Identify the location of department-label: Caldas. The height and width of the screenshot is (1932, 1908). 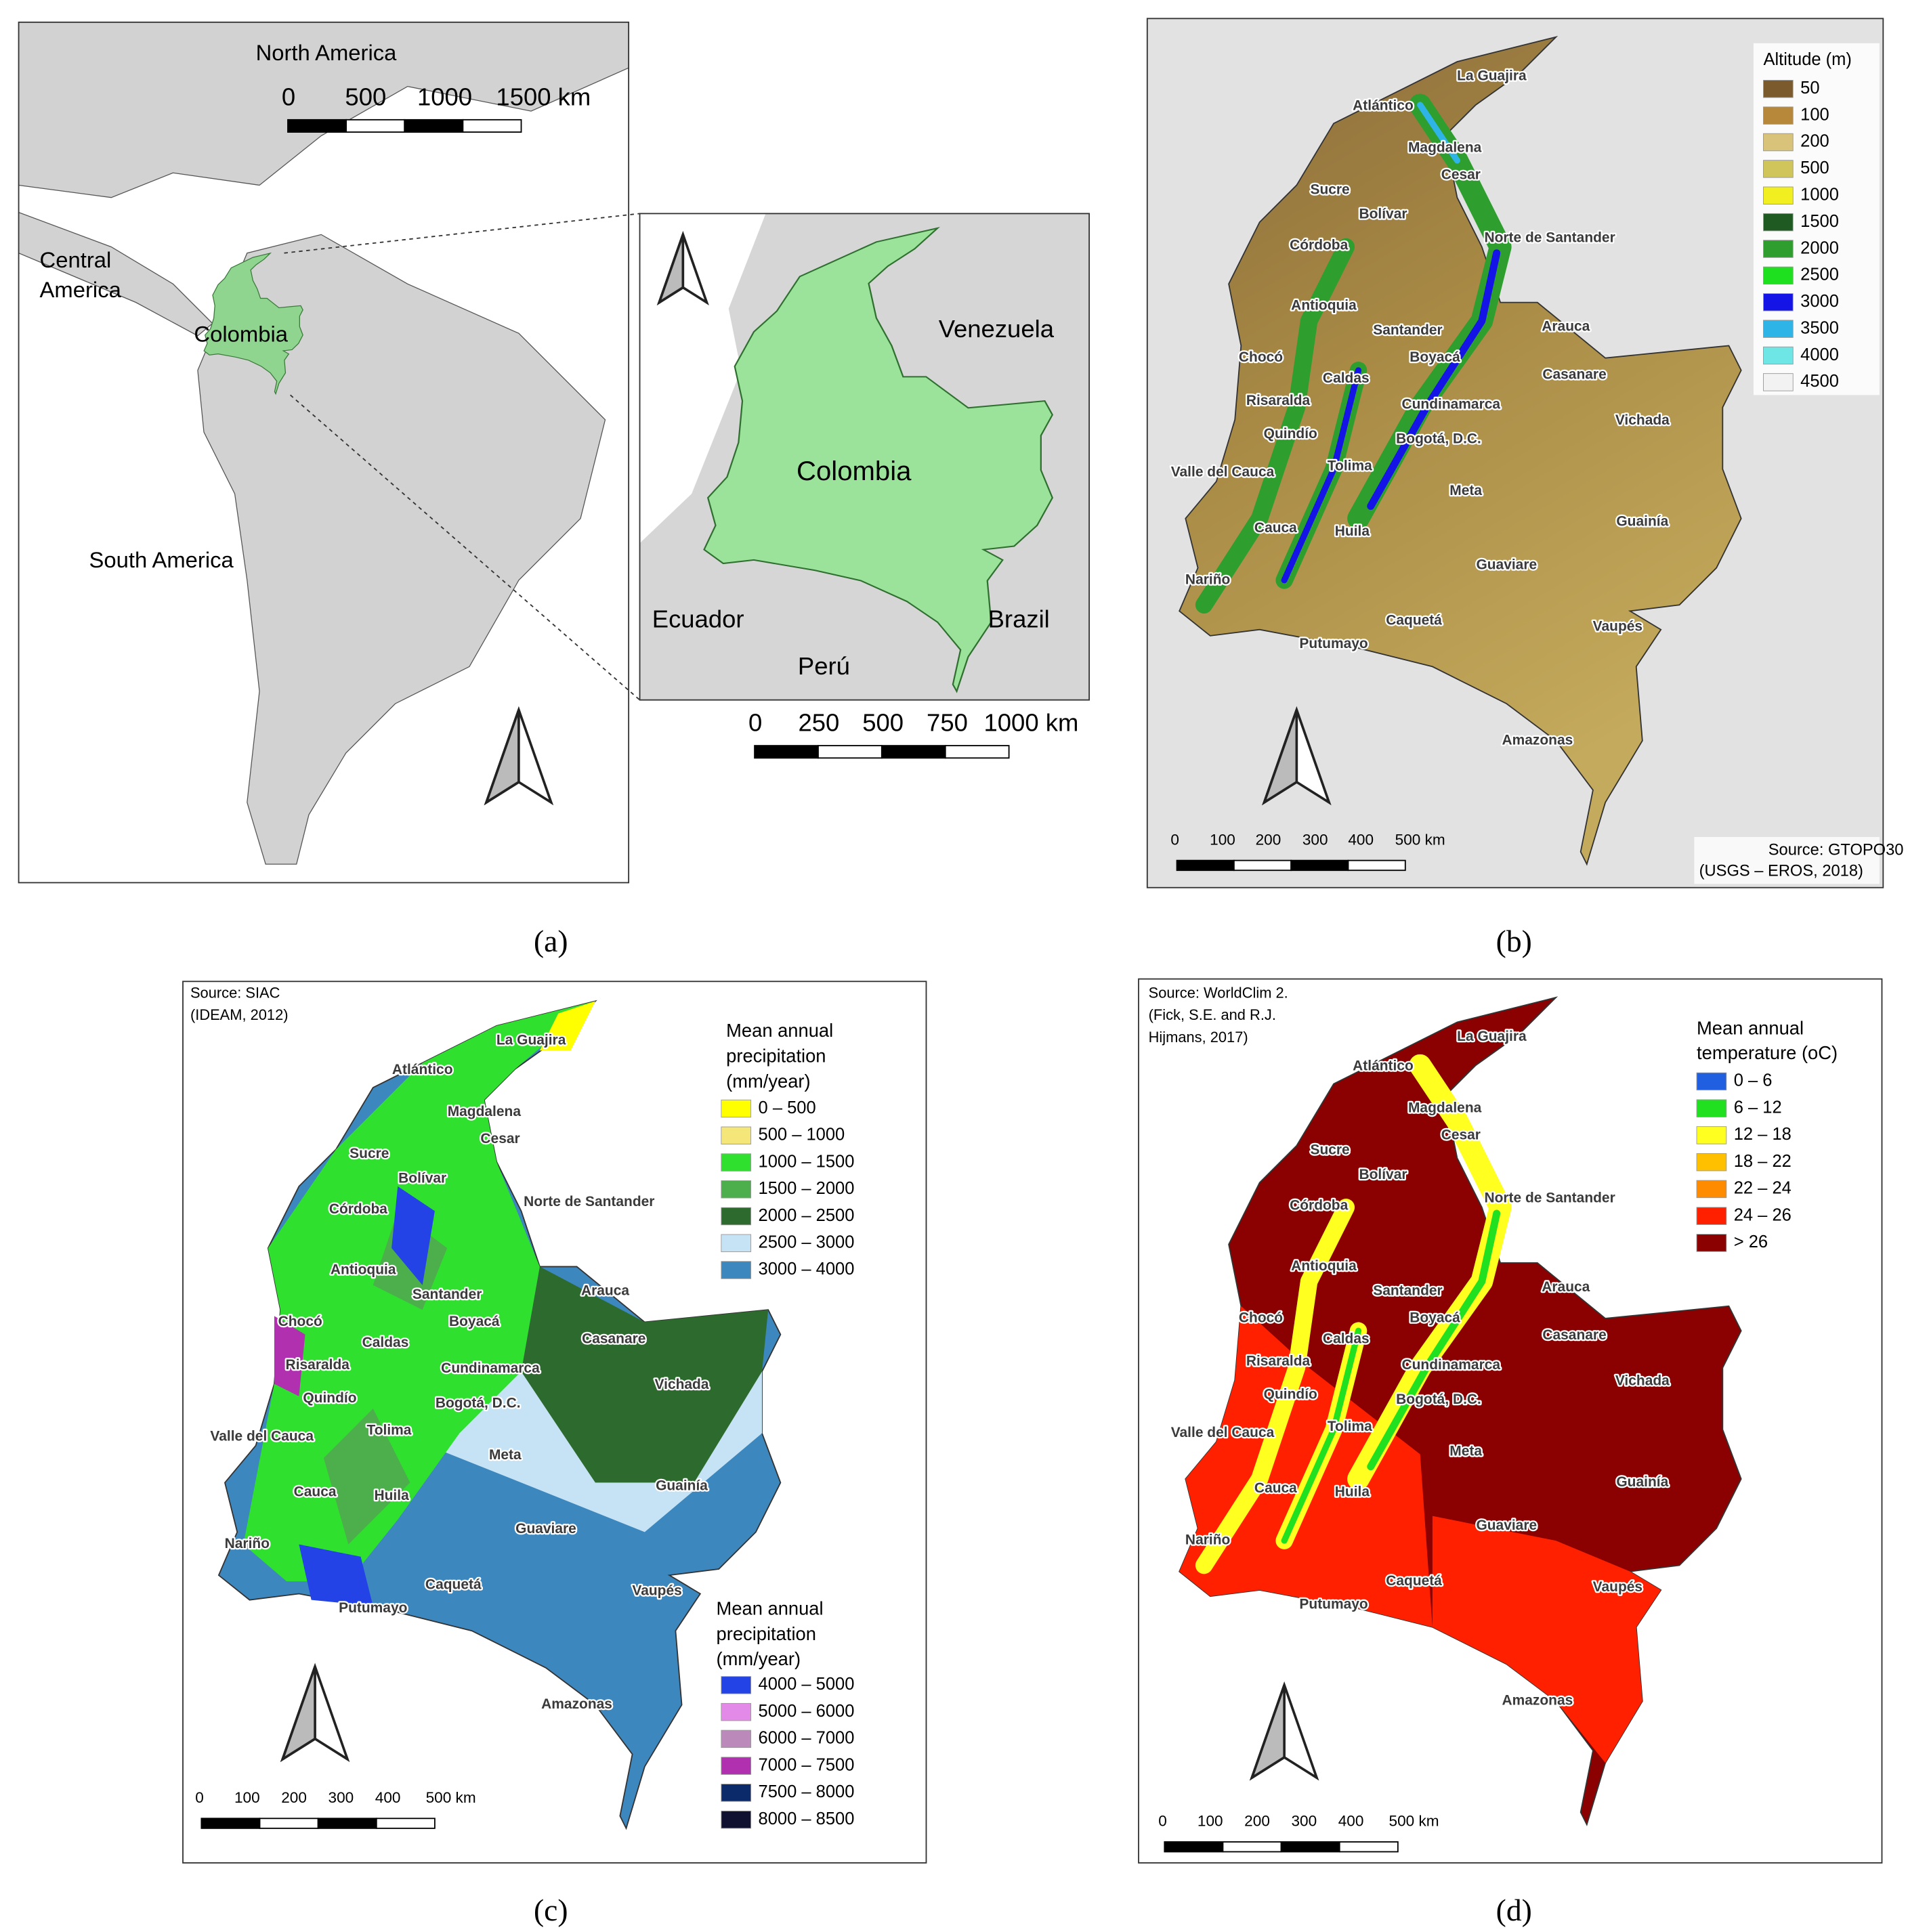
(385, 1342).